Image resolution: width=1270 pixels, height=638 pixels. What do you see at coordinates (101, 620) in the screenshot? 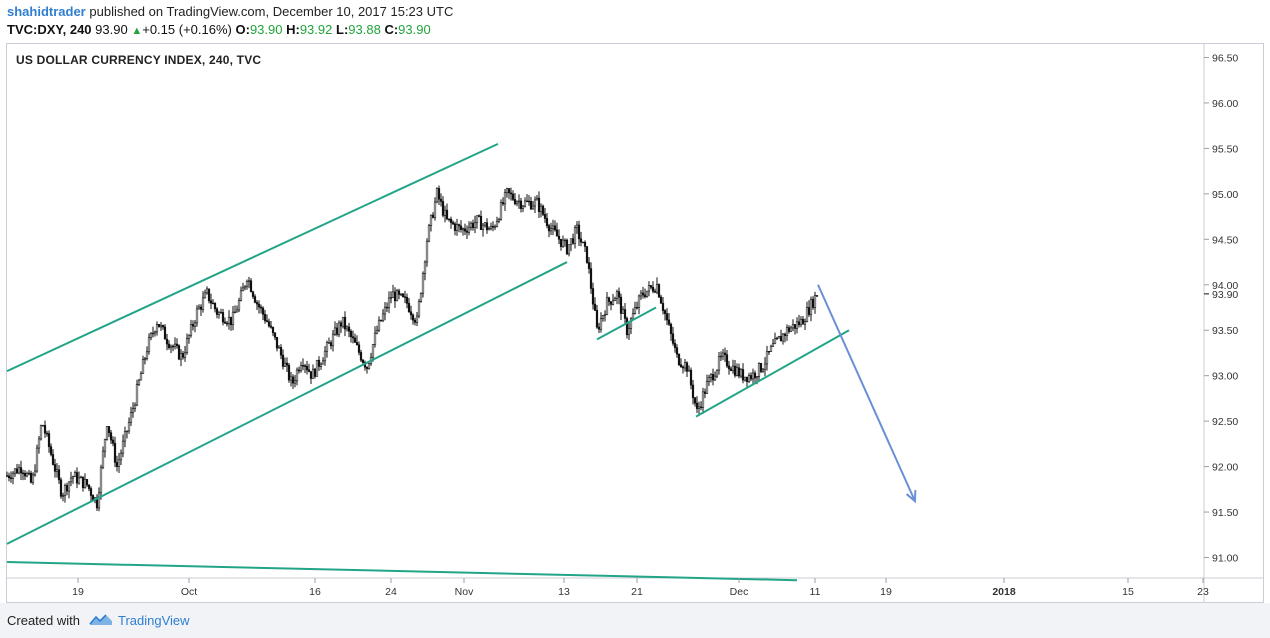
I see `tradingview-logo-icon` at bounding box center [101, 620].